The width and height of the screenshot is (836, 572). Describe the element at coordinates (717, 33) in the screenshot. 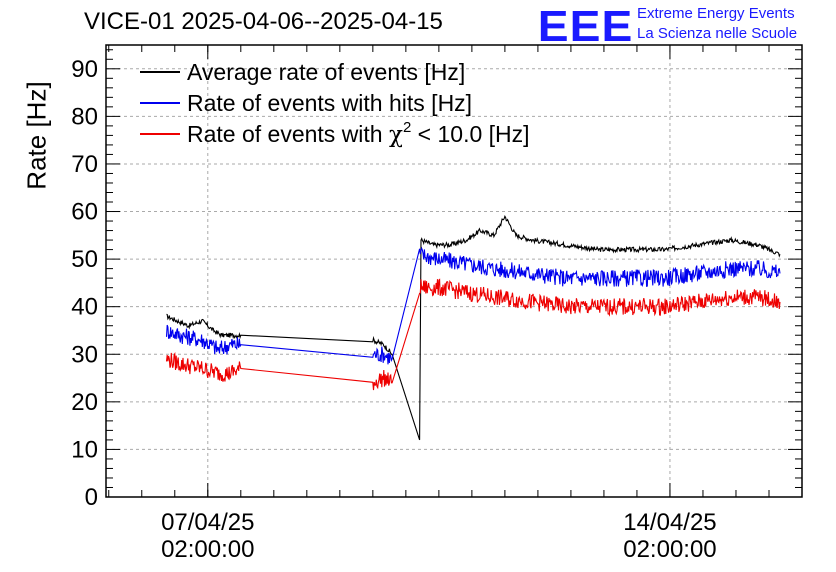

I see `logo-line-2: La Scienza nelle Scuole` at that location.